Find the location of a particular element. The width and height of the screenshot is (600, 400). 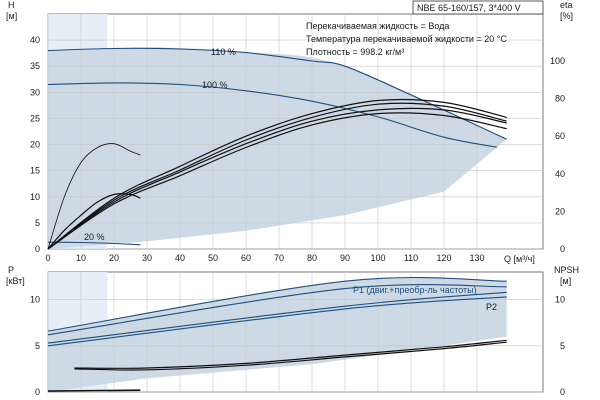

y-tick-label-left: 25 is located at coordinates (35, 118).